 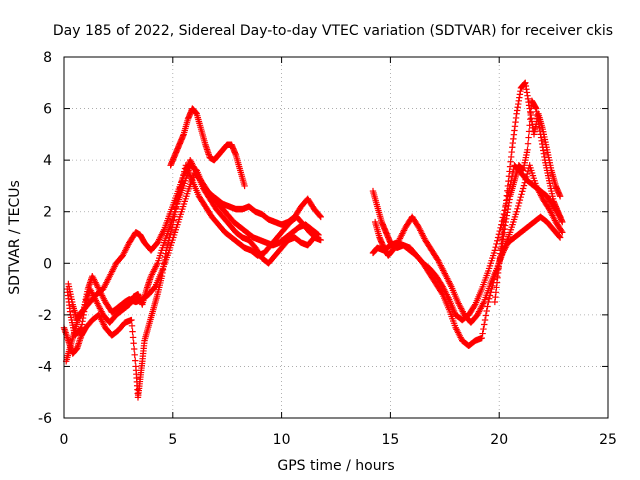 I want to click on x-tick-label: 25, so click(x=608, y=440).